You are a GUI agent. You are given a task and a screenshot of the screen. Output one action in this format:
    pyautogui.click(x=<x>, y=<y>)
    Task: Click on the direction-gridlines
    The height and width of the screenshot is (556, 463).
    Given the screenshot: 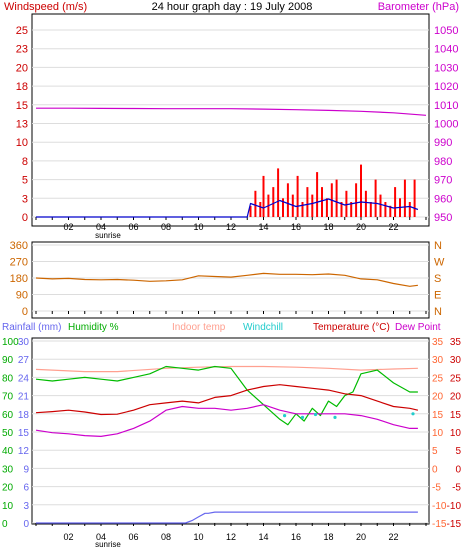 What is the action you would take?
    pyautogui.click(x=230, y=279)
    